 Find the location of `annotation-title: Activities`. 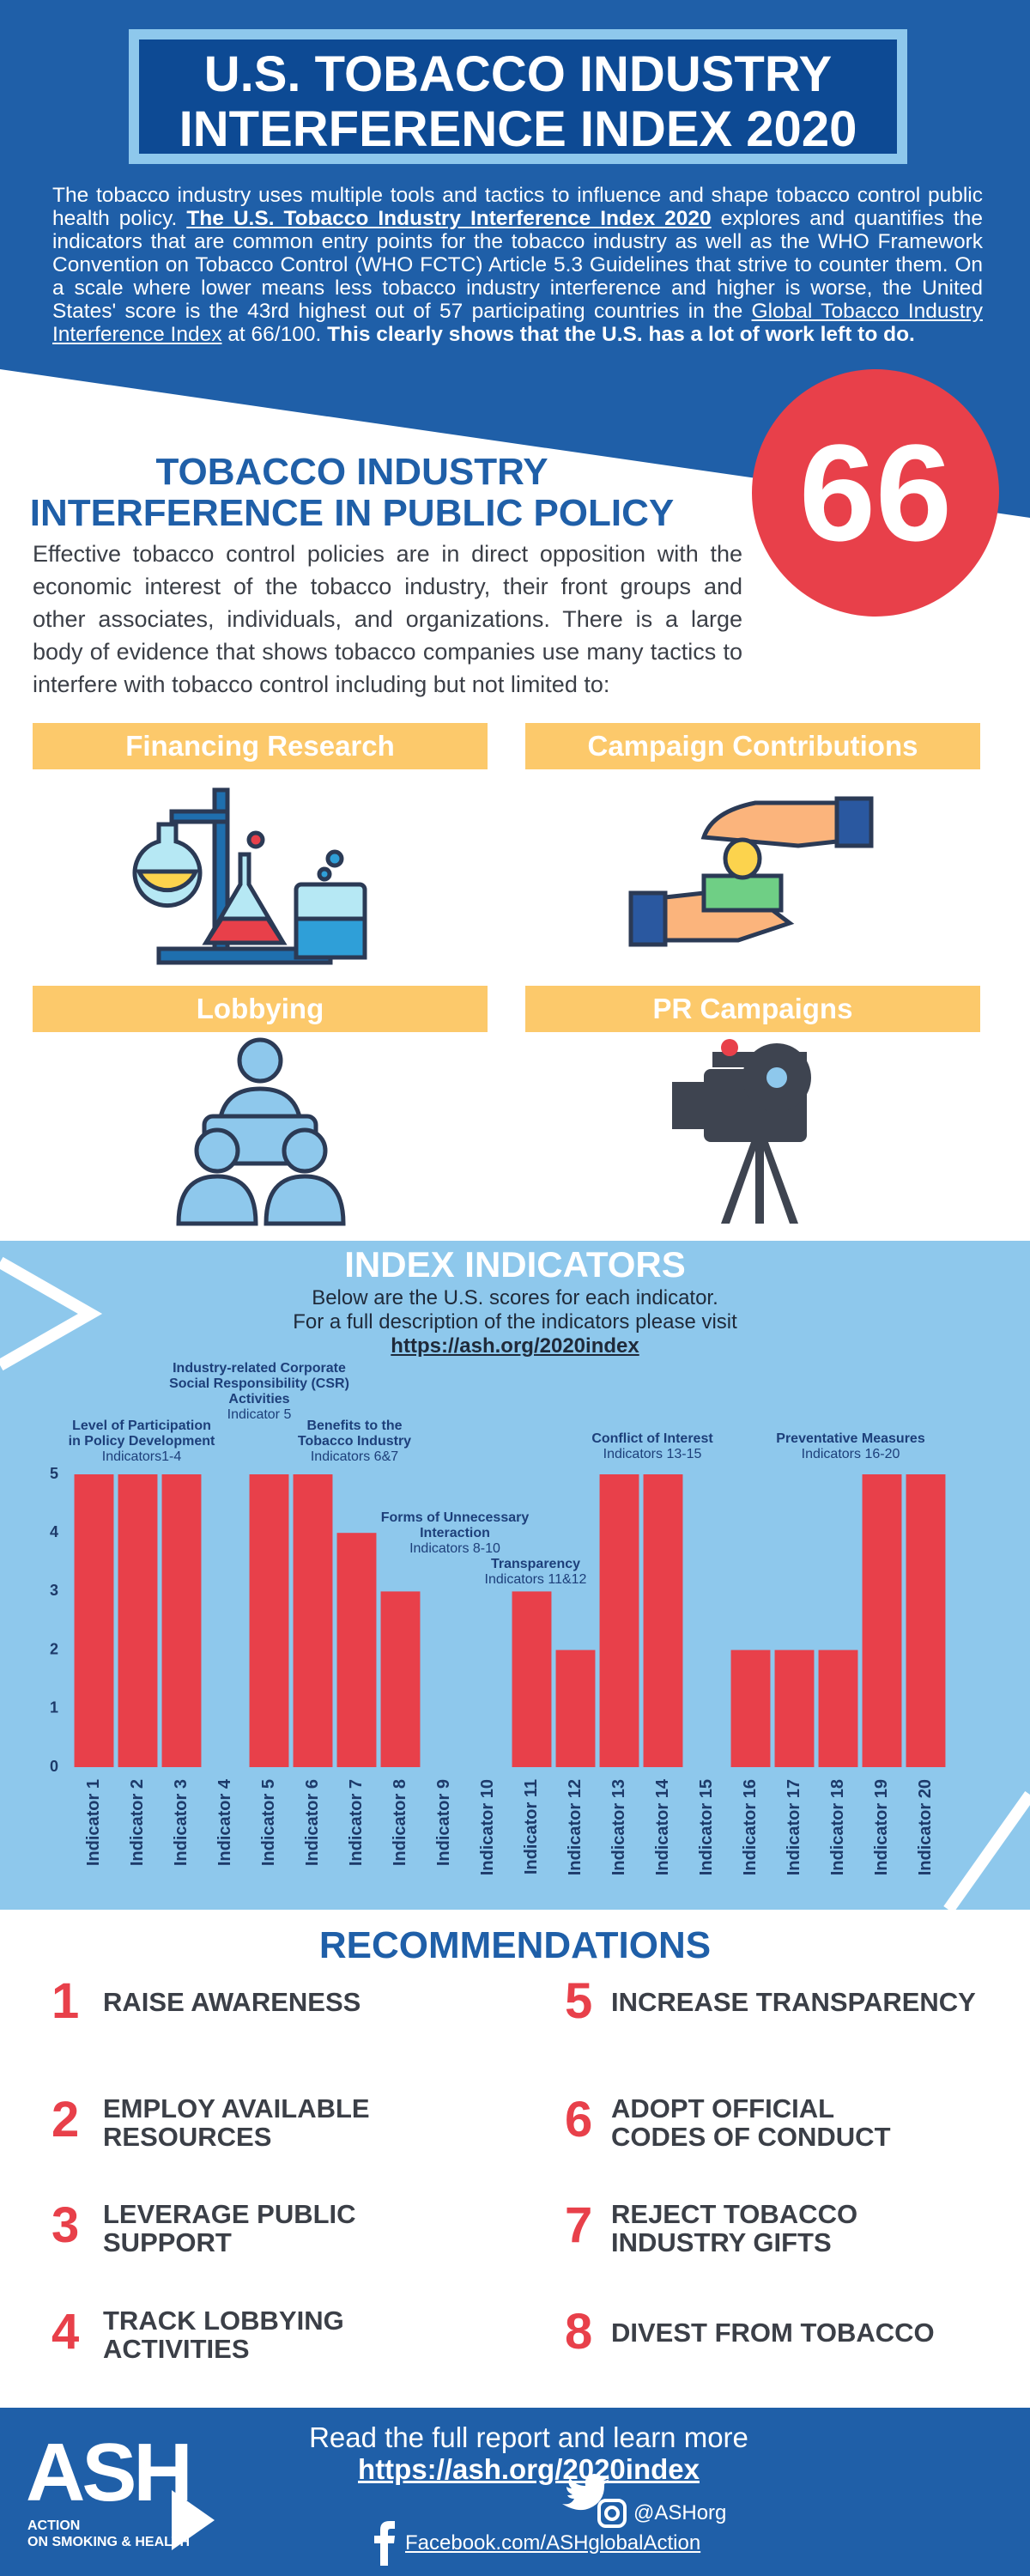

annotation-title: Activities is located at coordinates (258, 1399).